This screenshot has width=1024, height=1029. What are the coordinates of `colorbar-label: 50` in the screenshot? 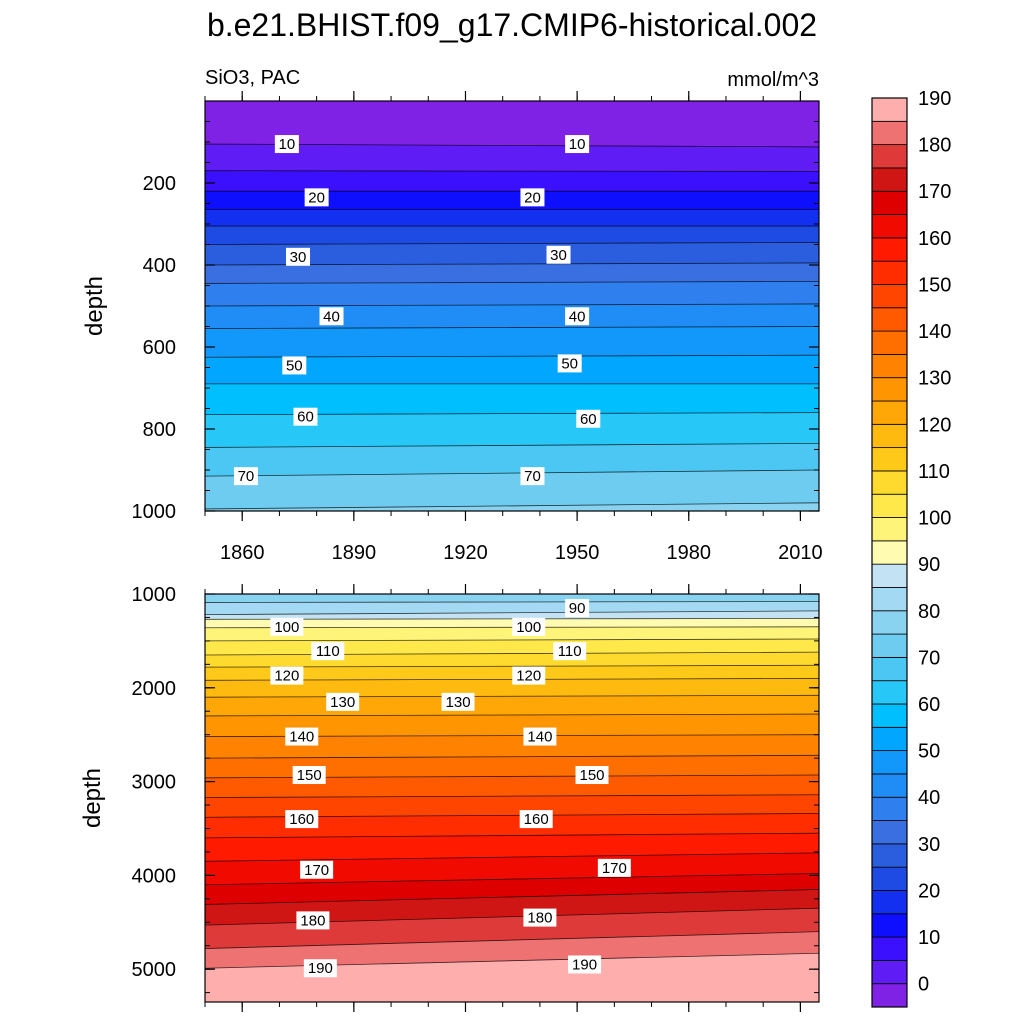 It's located at (929, 752).